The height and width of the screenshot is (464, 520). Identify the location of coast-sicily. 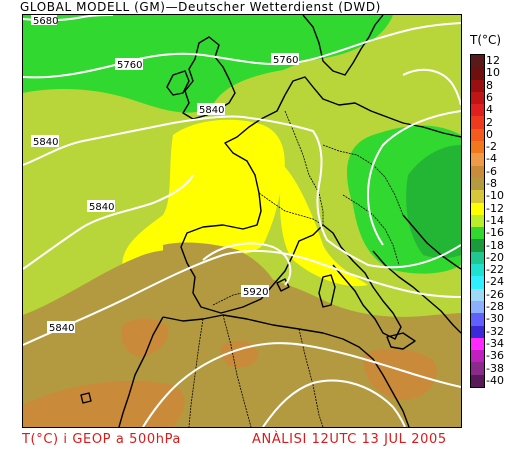
(401, 341).